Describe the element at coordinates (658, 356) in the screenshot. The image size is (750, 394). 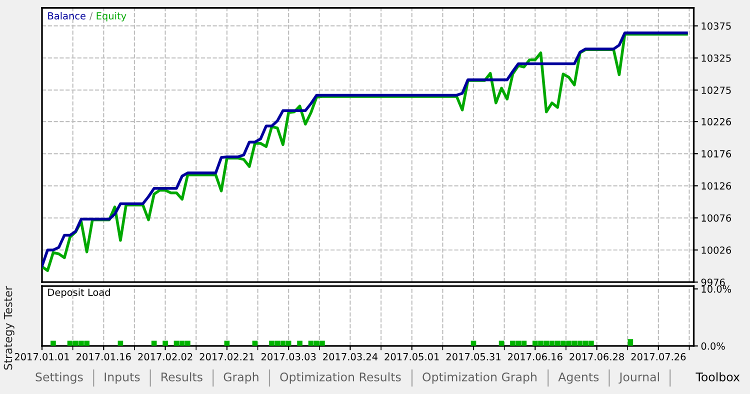
I see `x-tick-label: 2017.07.26` at that location.